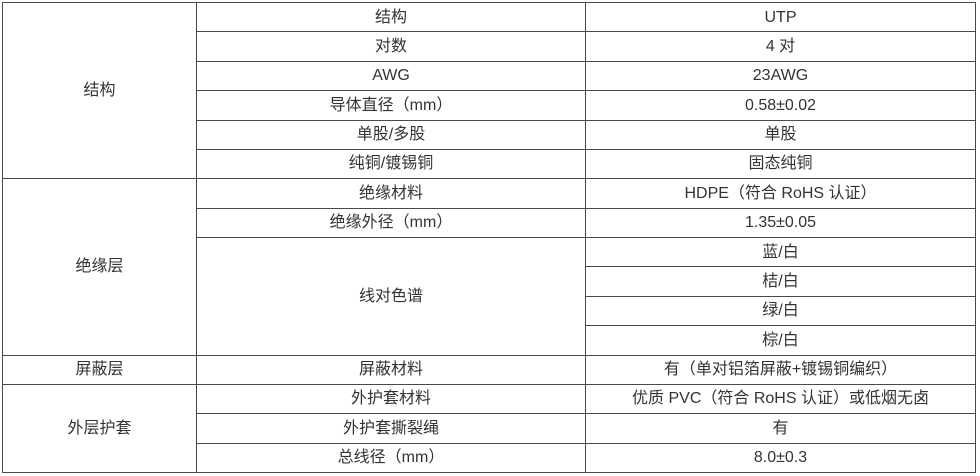 Image resolution: width=980 pixels, height=476 pixels. Describe the element at coordinates (391, 105) in the screenshot. I see `property-cell: 导体直径（mm）` at that location.